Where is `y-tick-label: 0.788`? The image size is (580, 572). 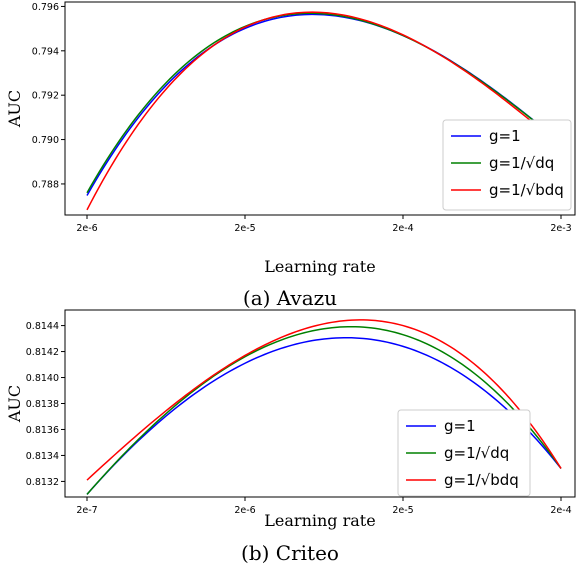
y-tick-label: 0.788 is located at coordinates (45, 184).